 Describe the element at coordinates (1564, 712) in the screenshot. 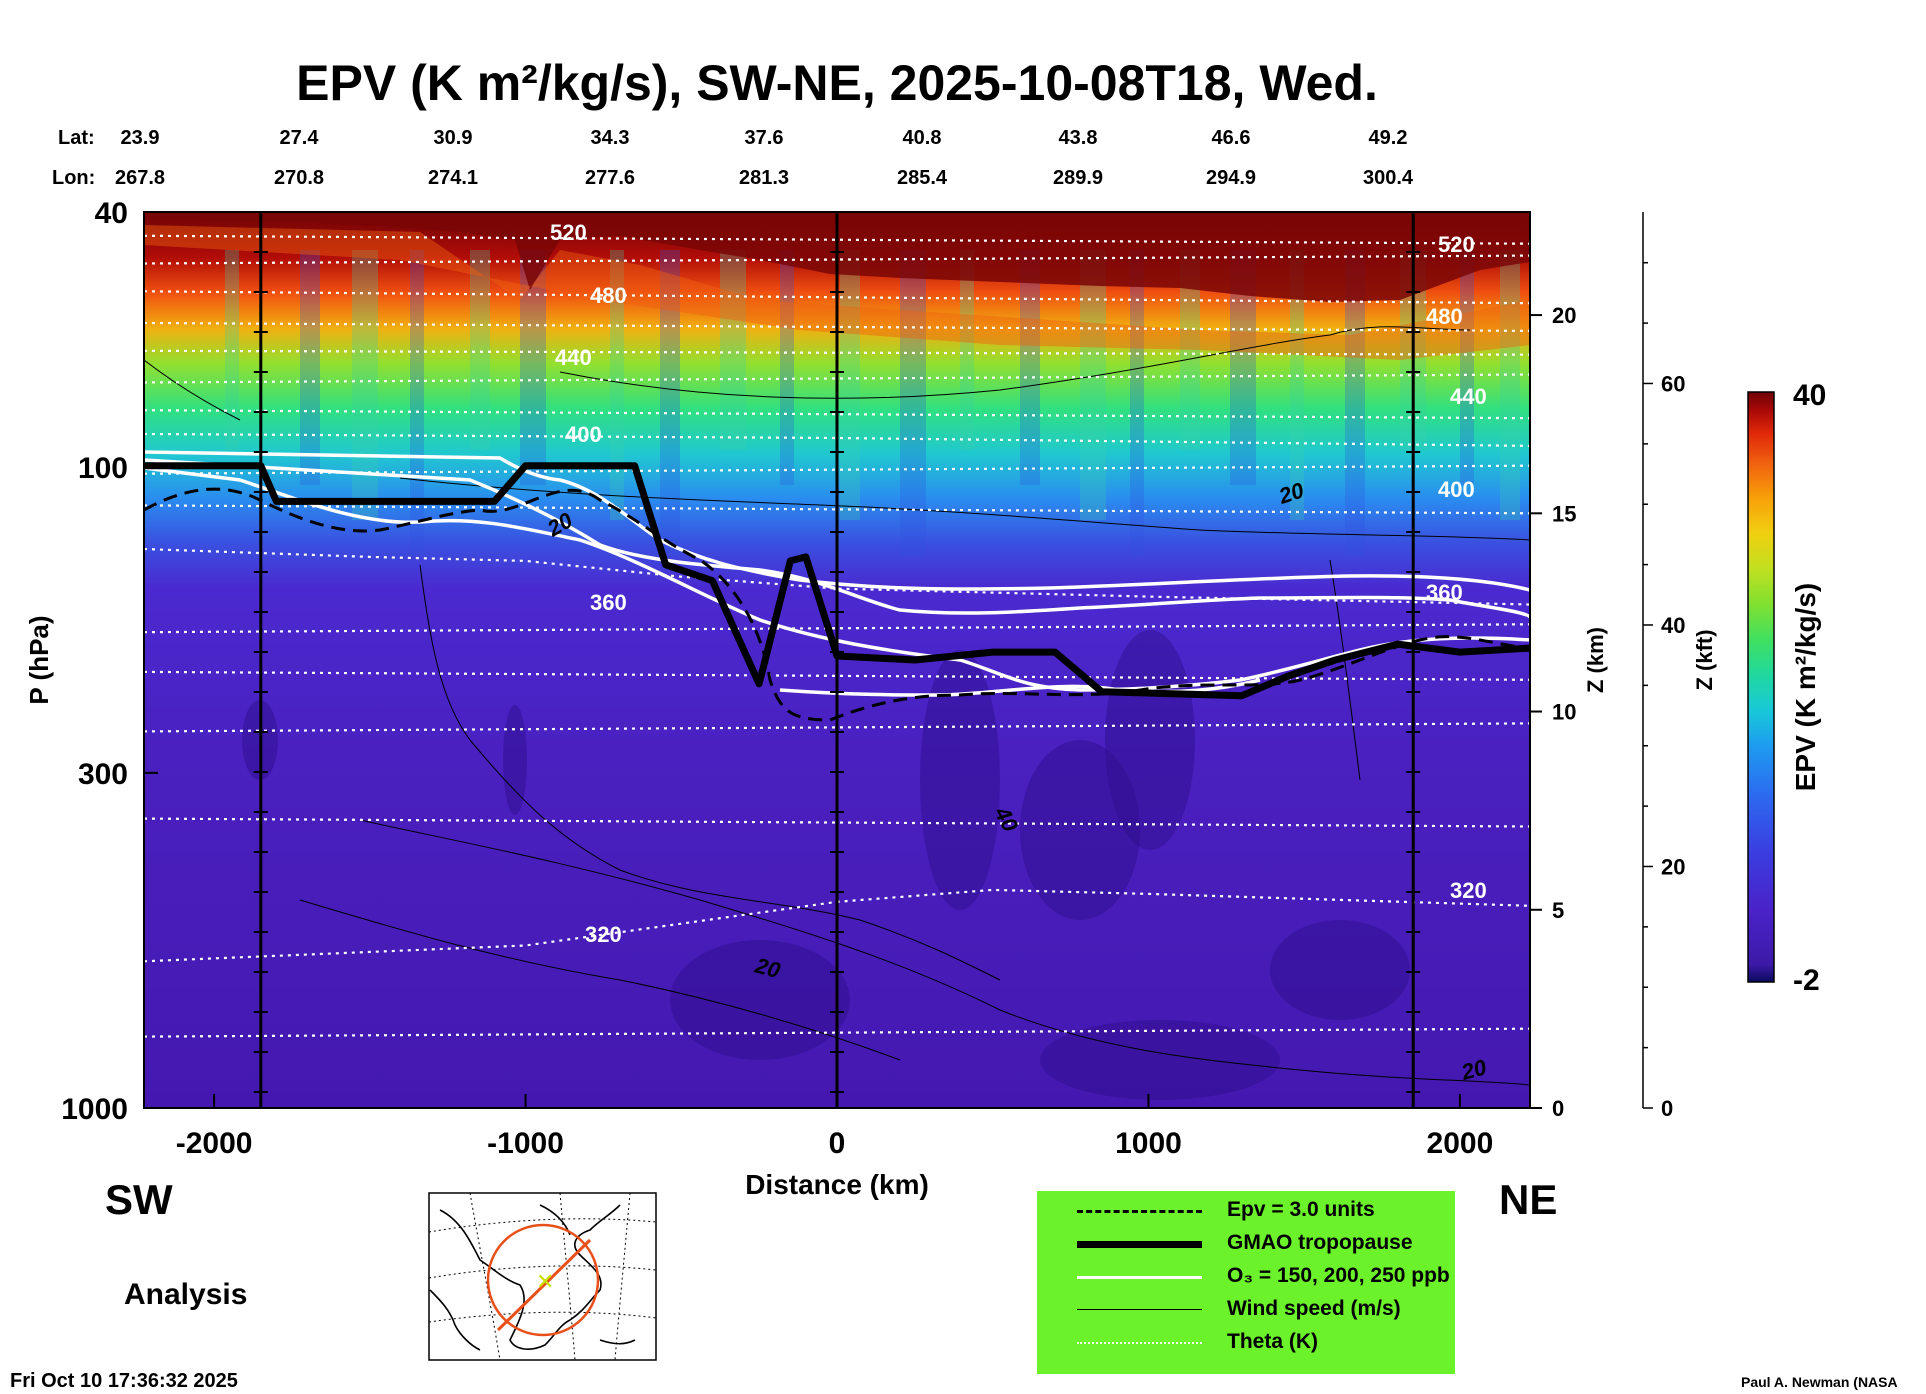

I see `z-km-tick-label: 10` at that location.